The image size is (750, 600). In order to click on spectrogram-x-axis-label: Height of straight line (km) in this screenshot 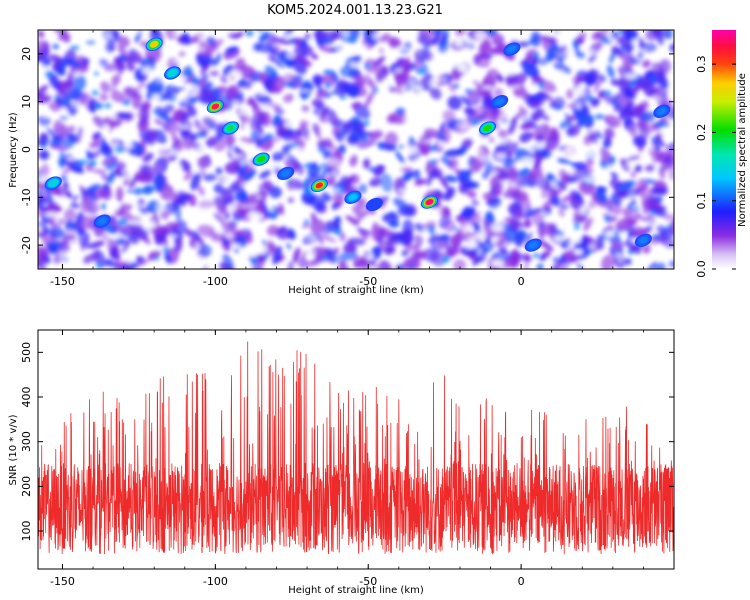, I will do `click(356, 290)`.